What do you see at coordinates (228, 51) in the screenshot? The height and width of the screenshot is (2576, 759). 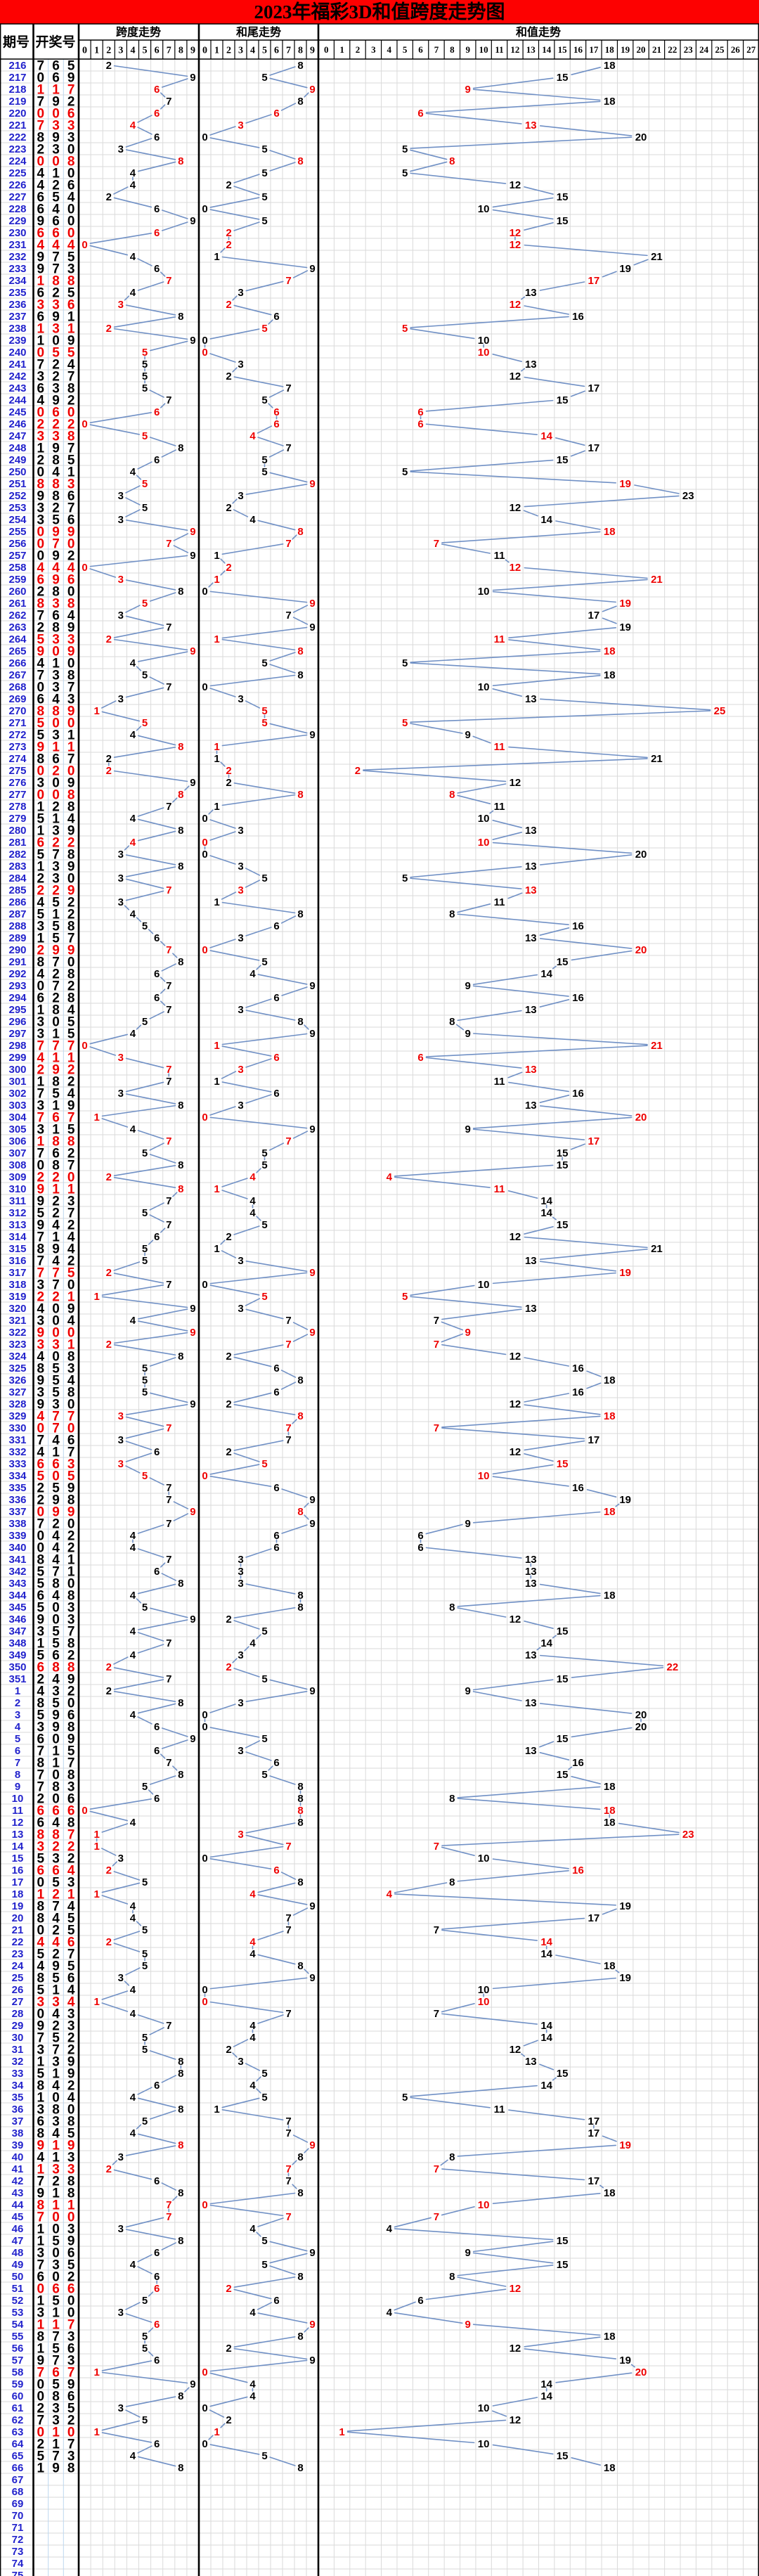 I see `tick-label: 2` at bounding box center [228, 51].